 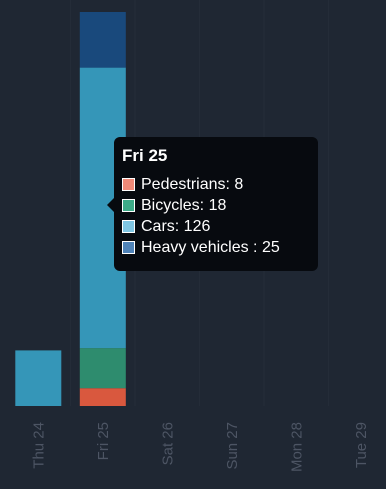 What do you see at coordinates (128, 247) in the screenshot?
I see `heavy-vehicles-swatch` at bounding box center [128, 247].